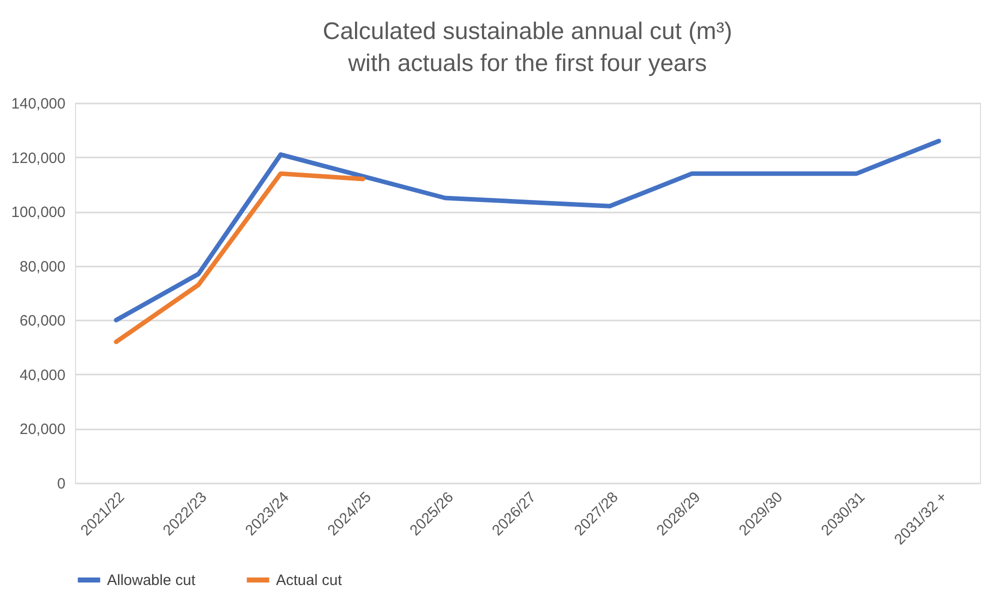 The height and width of the screenshot is (607, 1000). What do you see at coordinates (38, 158) in the screenshot?
I see `y-tick-label: 120,000` at bounding box center [38, 158].